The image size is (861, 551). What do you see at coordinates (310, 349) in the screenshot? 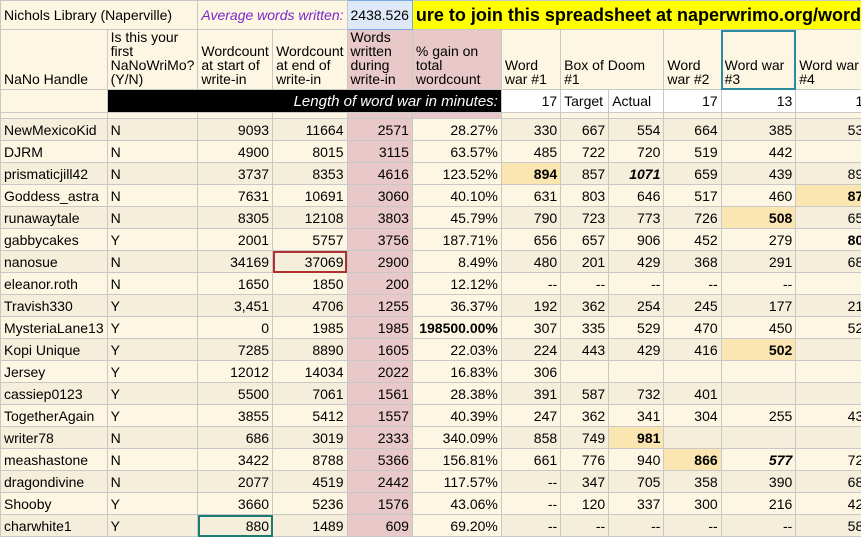
I see `cell-end: 8890` at bounding box center [310, 349].